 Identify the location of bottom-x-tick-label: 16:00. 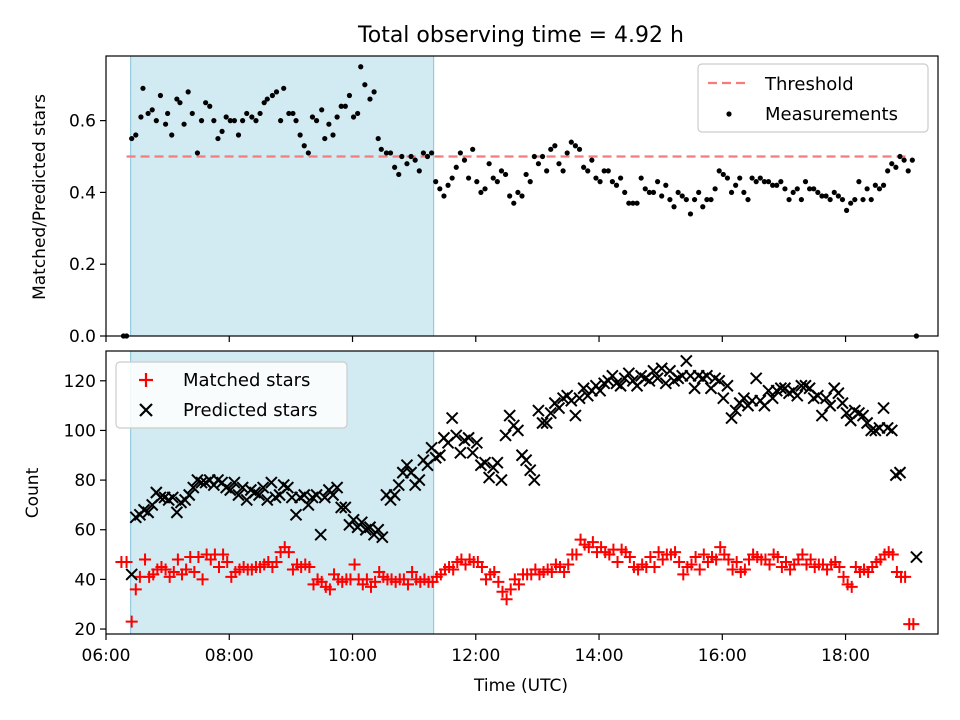
(722, 656).